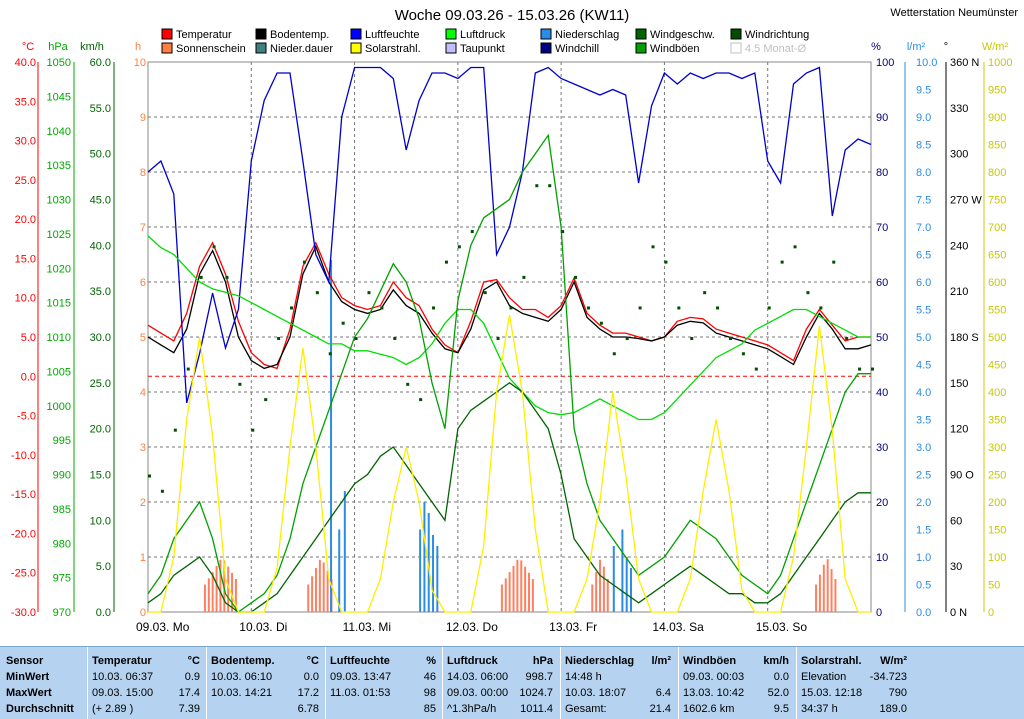 Image resolution: width=1024 pixels, height=719 pixels. What do you see at coordinates (100, 246) in the screenshot?
I see `kmh-tick-label: 40.0` at bounding box center [100, 246].